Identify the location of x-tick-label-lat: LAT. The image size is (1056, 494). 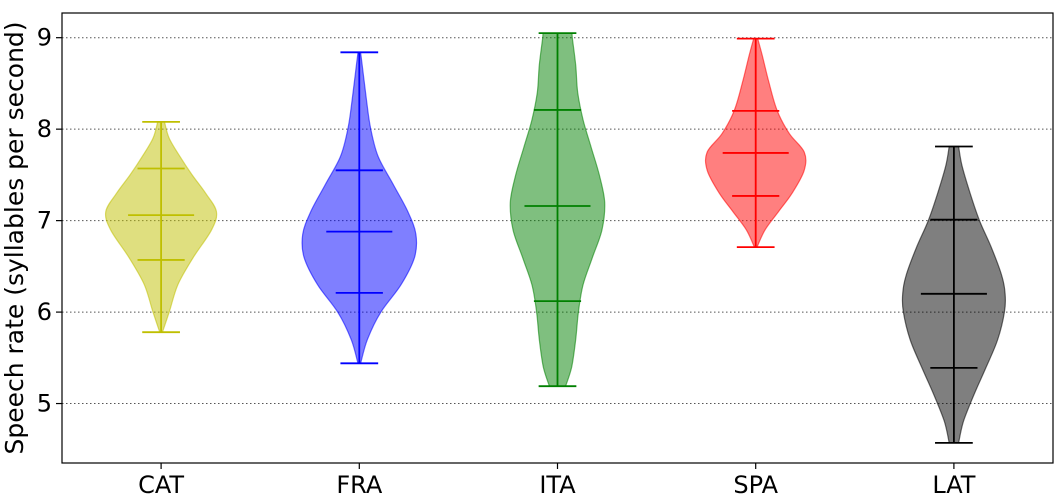
(953, 482).